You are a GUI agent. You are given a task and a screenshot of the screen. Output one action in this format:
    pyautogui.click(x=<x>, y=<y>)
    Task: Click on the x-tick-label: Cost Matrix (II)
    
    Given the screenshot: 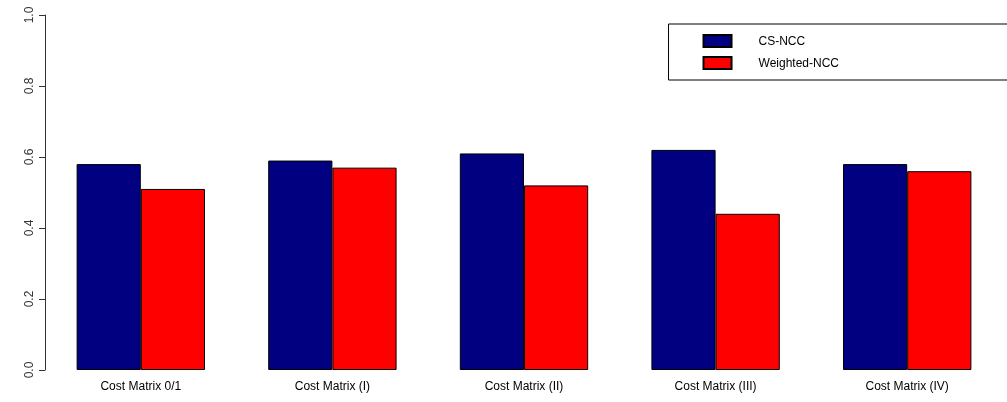 What is the action you would take?
    pyautogui.click(x=524, y=386)
    